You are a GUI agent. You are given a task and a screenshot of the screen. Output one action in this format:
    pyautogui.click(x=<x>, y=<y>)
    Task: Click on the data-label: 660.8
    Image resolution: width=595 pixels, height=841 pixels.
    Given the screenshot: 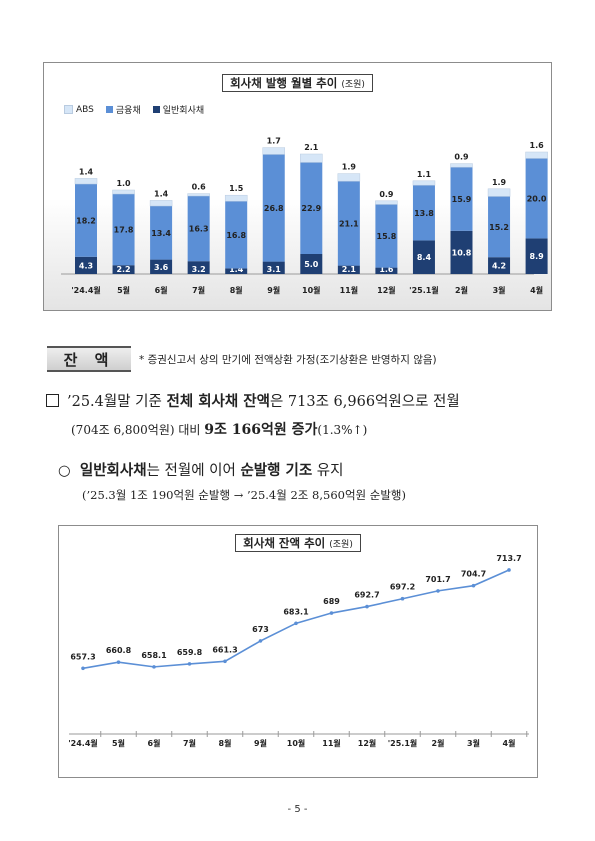 What is the action you would take?
    pyautogui.click(x=119, y=650)
    